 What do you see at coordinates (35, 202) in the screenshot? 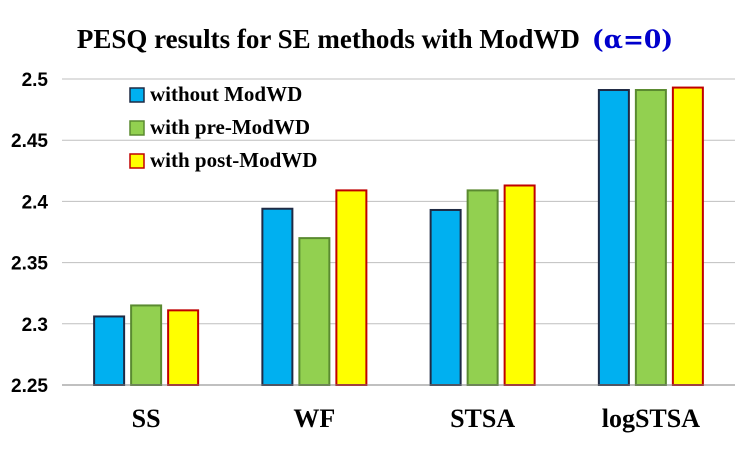
I see `y-tick-label: 2.4` at bounding box center [35, 202].